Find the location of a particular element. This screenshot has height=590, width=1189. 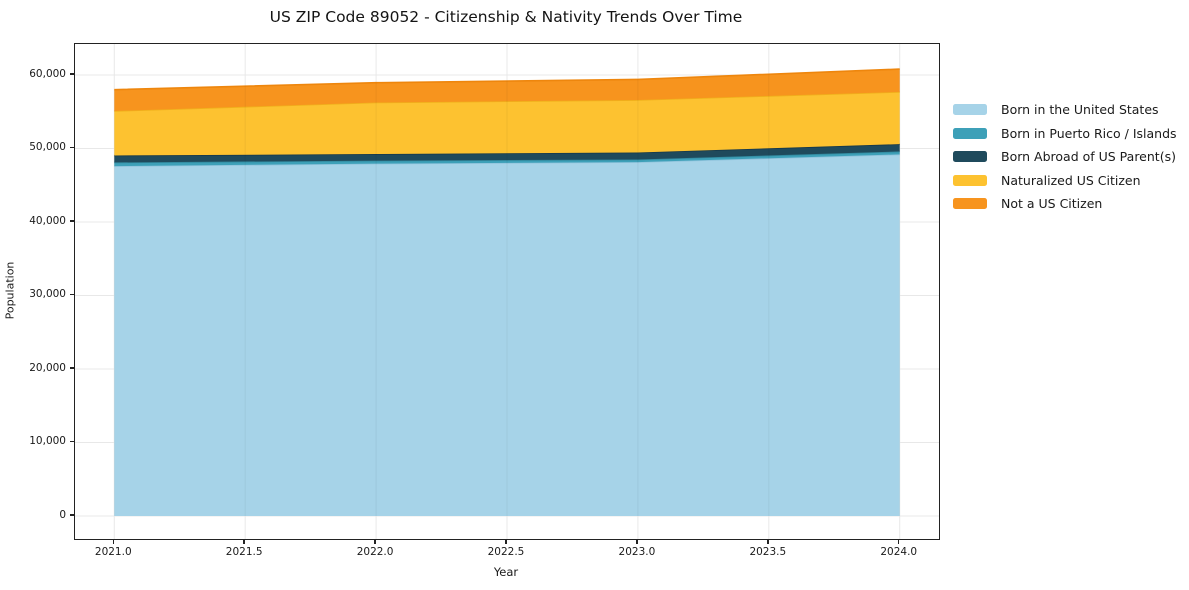

y-tick-label: 10,000 is located at coordinates (47, 441).